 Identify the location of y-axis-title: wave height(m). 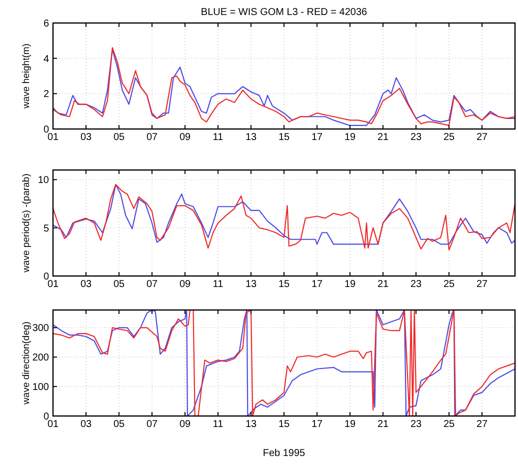
(26, 77).